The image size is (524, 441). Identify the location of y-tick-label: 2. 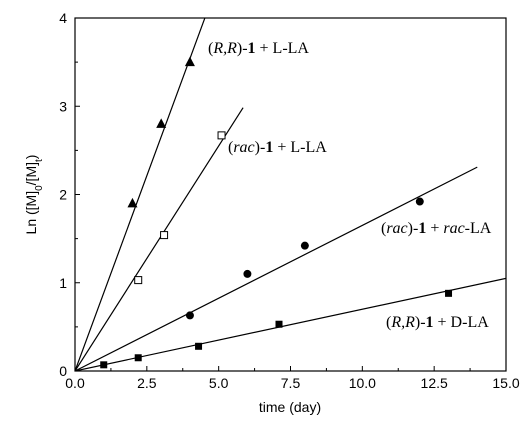
(63, 195).